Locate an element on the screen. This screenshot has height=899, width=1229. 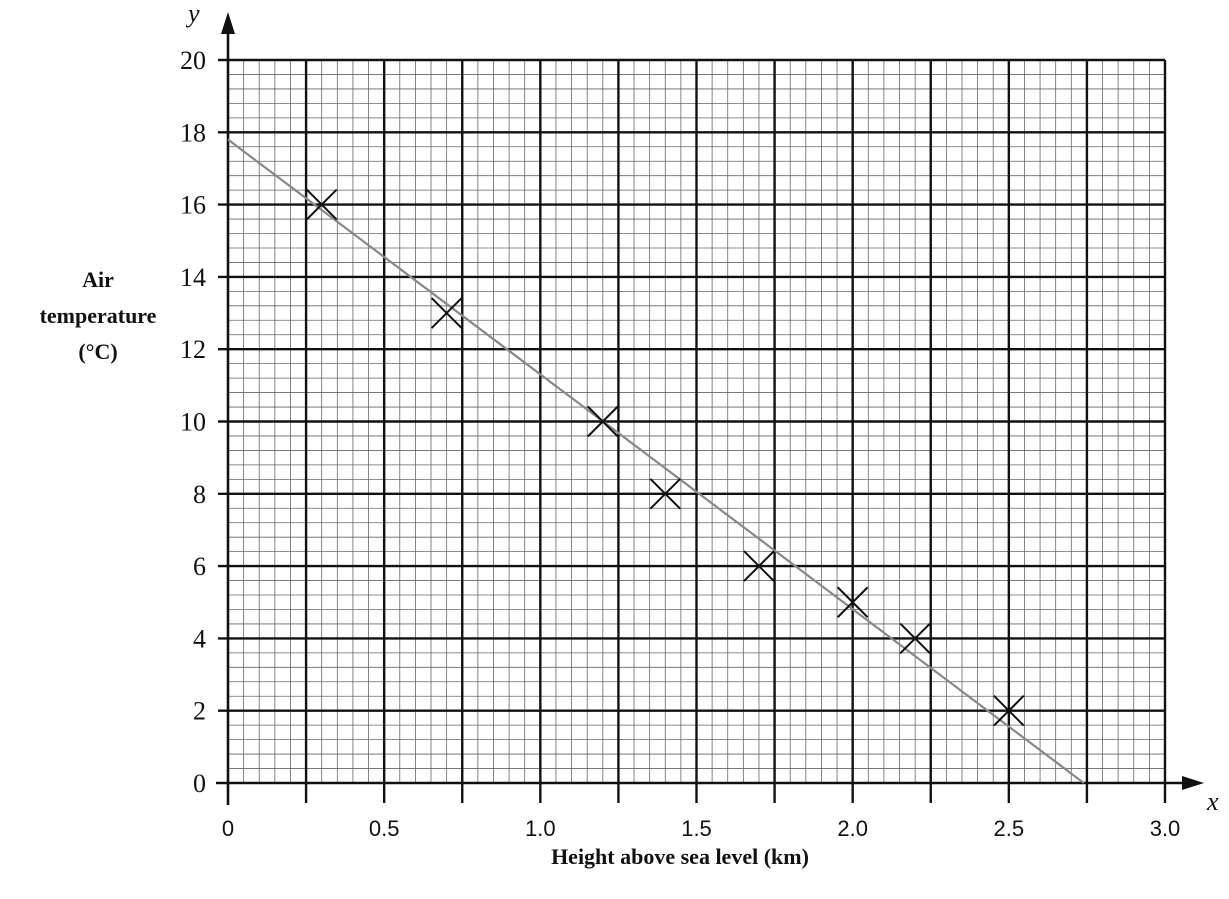
y-axis-title-line-2: temperature is located at coordinates (98, 315).